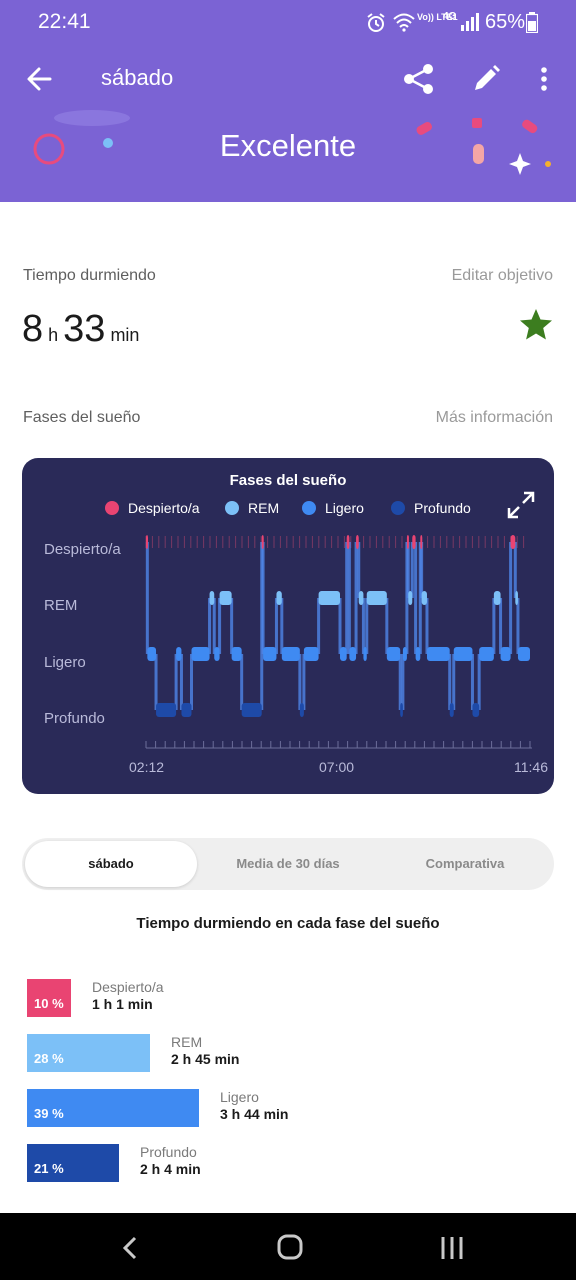 The height and width of the screenshot is (1280, 576). I want to click on more-info-link: Más información, so click(494, 417).